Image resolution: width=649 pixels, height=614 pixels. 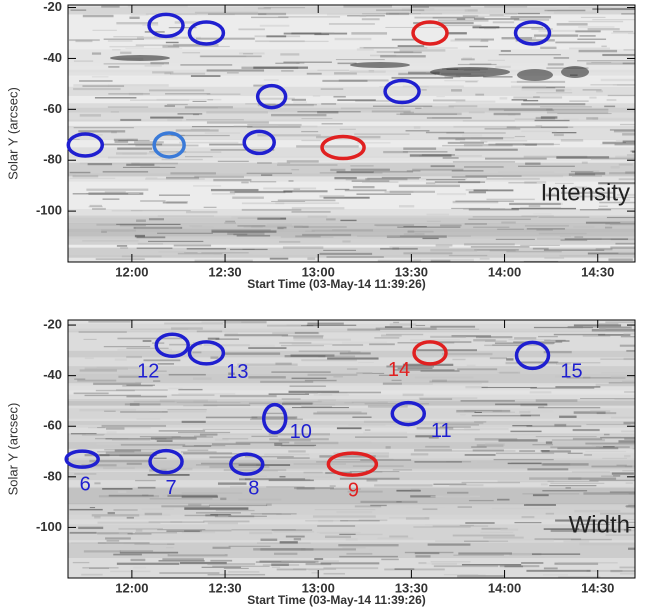 I want to click on y-tick-label: -80, so click(x=52, y=475).